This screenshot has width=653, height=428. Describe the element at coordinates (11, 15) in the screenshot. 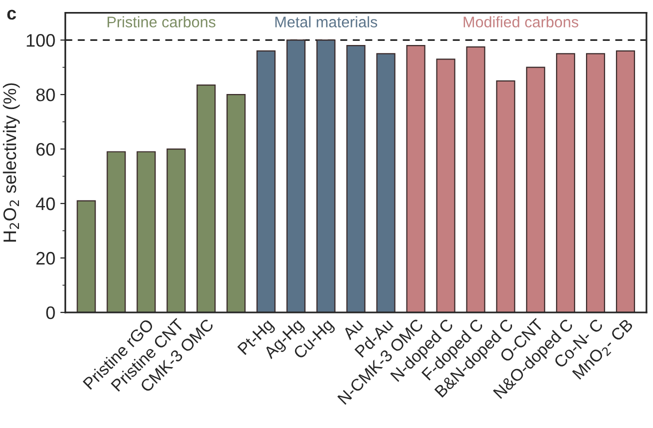

I see `text: c` at that location.